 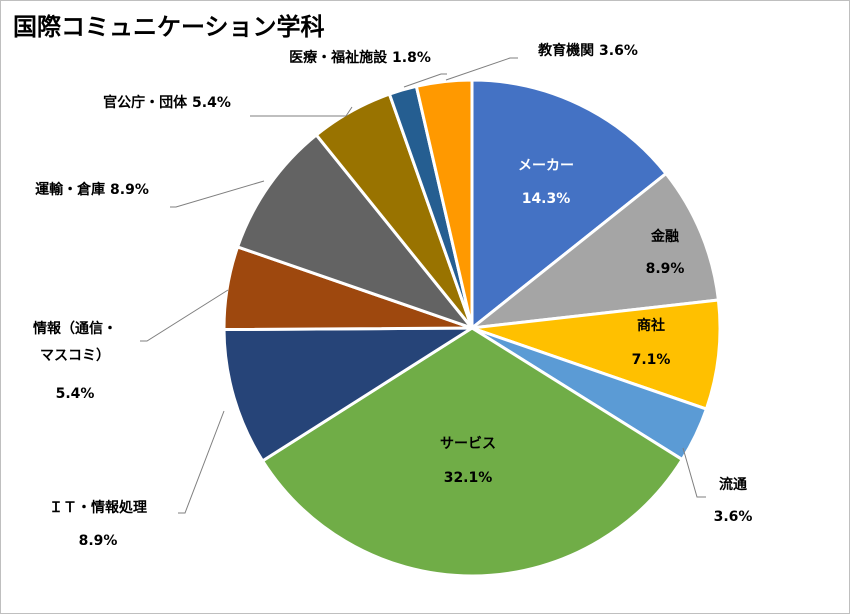 What do you see at coordinates (665, 269) in the screenshot?
I see `slice-value-2: 8.9%` at bounding box center [665, 269].